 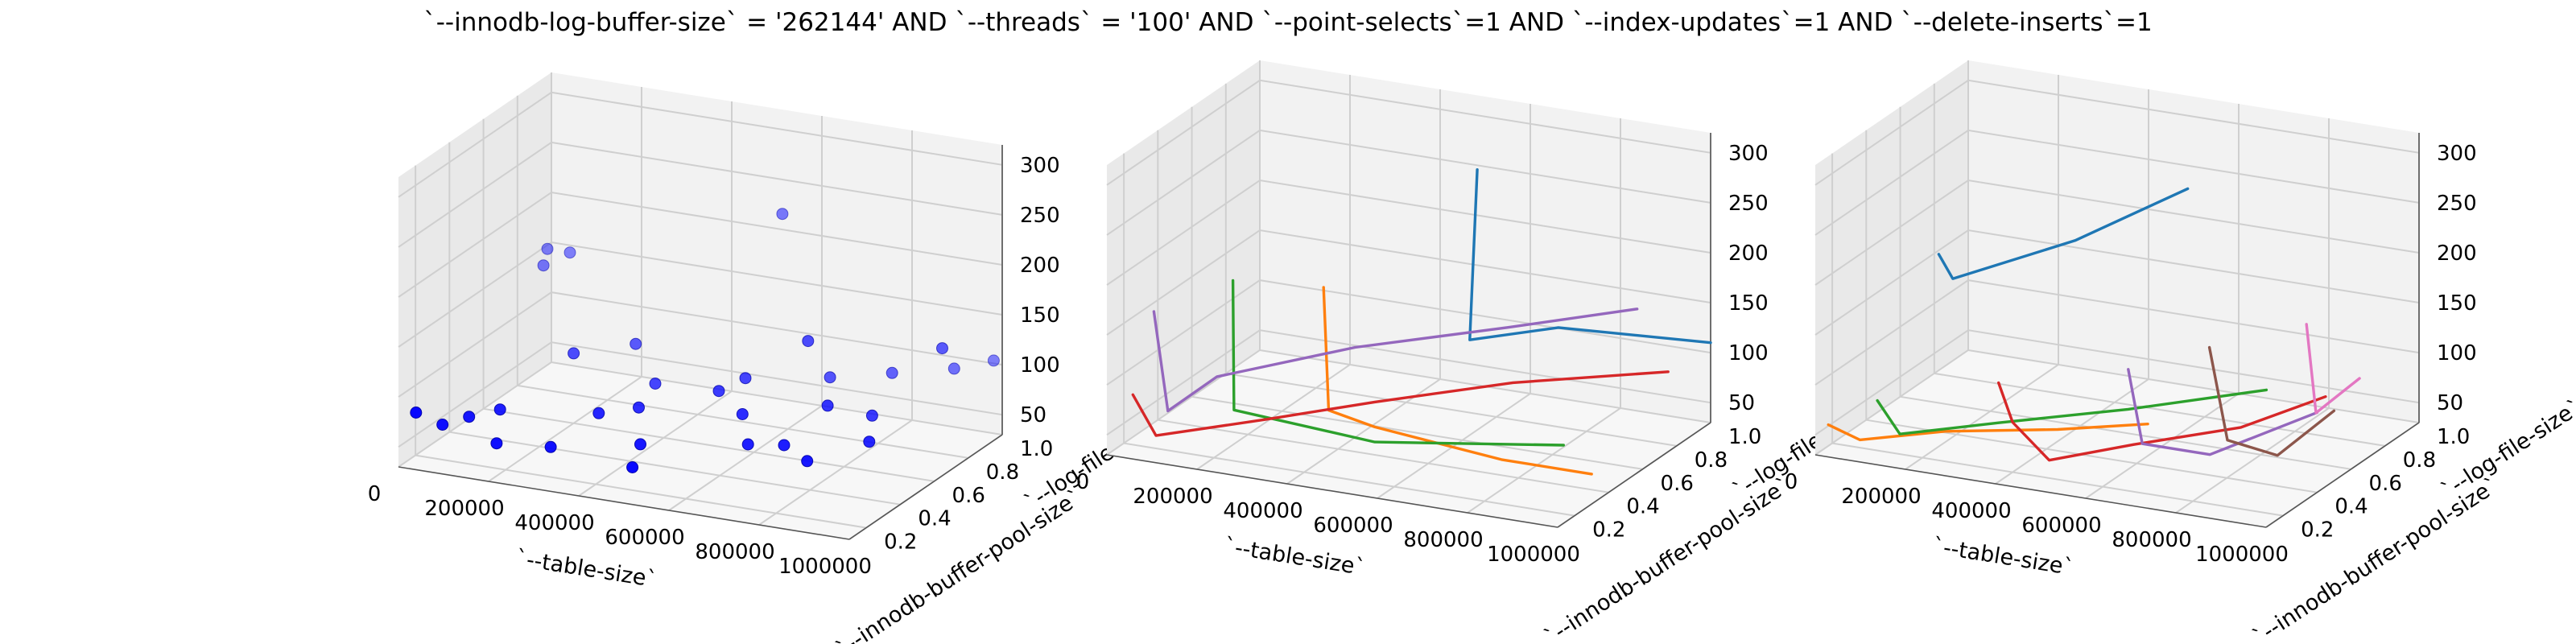 I want to click on z-tick-label: 300, so click(x=1748, y=154).